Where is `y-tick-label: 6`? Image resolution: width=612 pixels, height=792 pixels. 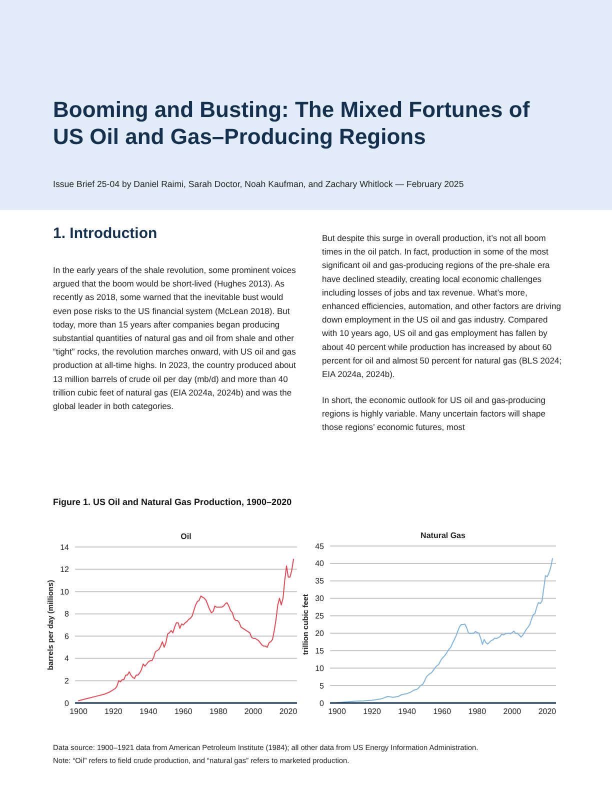 y-tick-label: 6 is located at coordinates (67, 636).